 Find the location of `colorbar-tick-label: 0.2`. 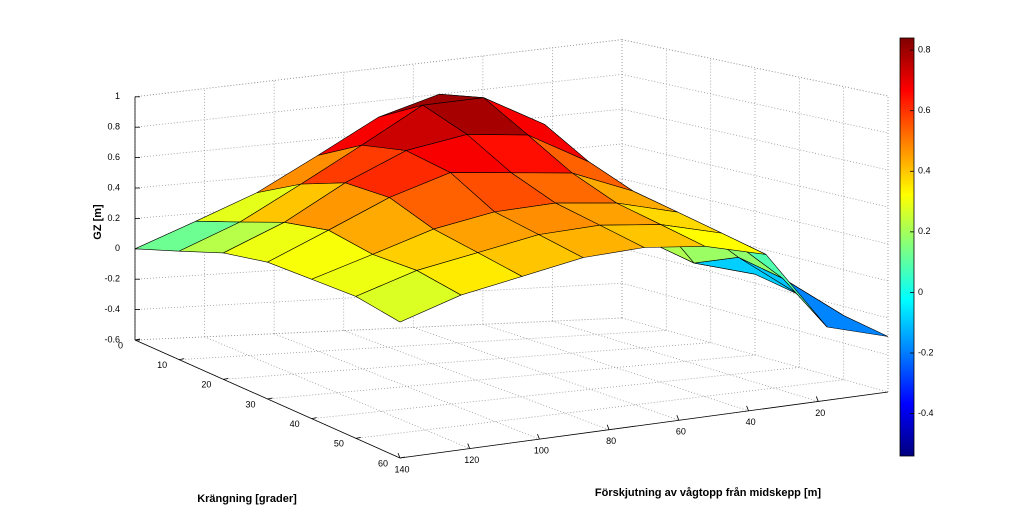

colorbar-tick-label: 0.2 is located at coordinates (924, 231).